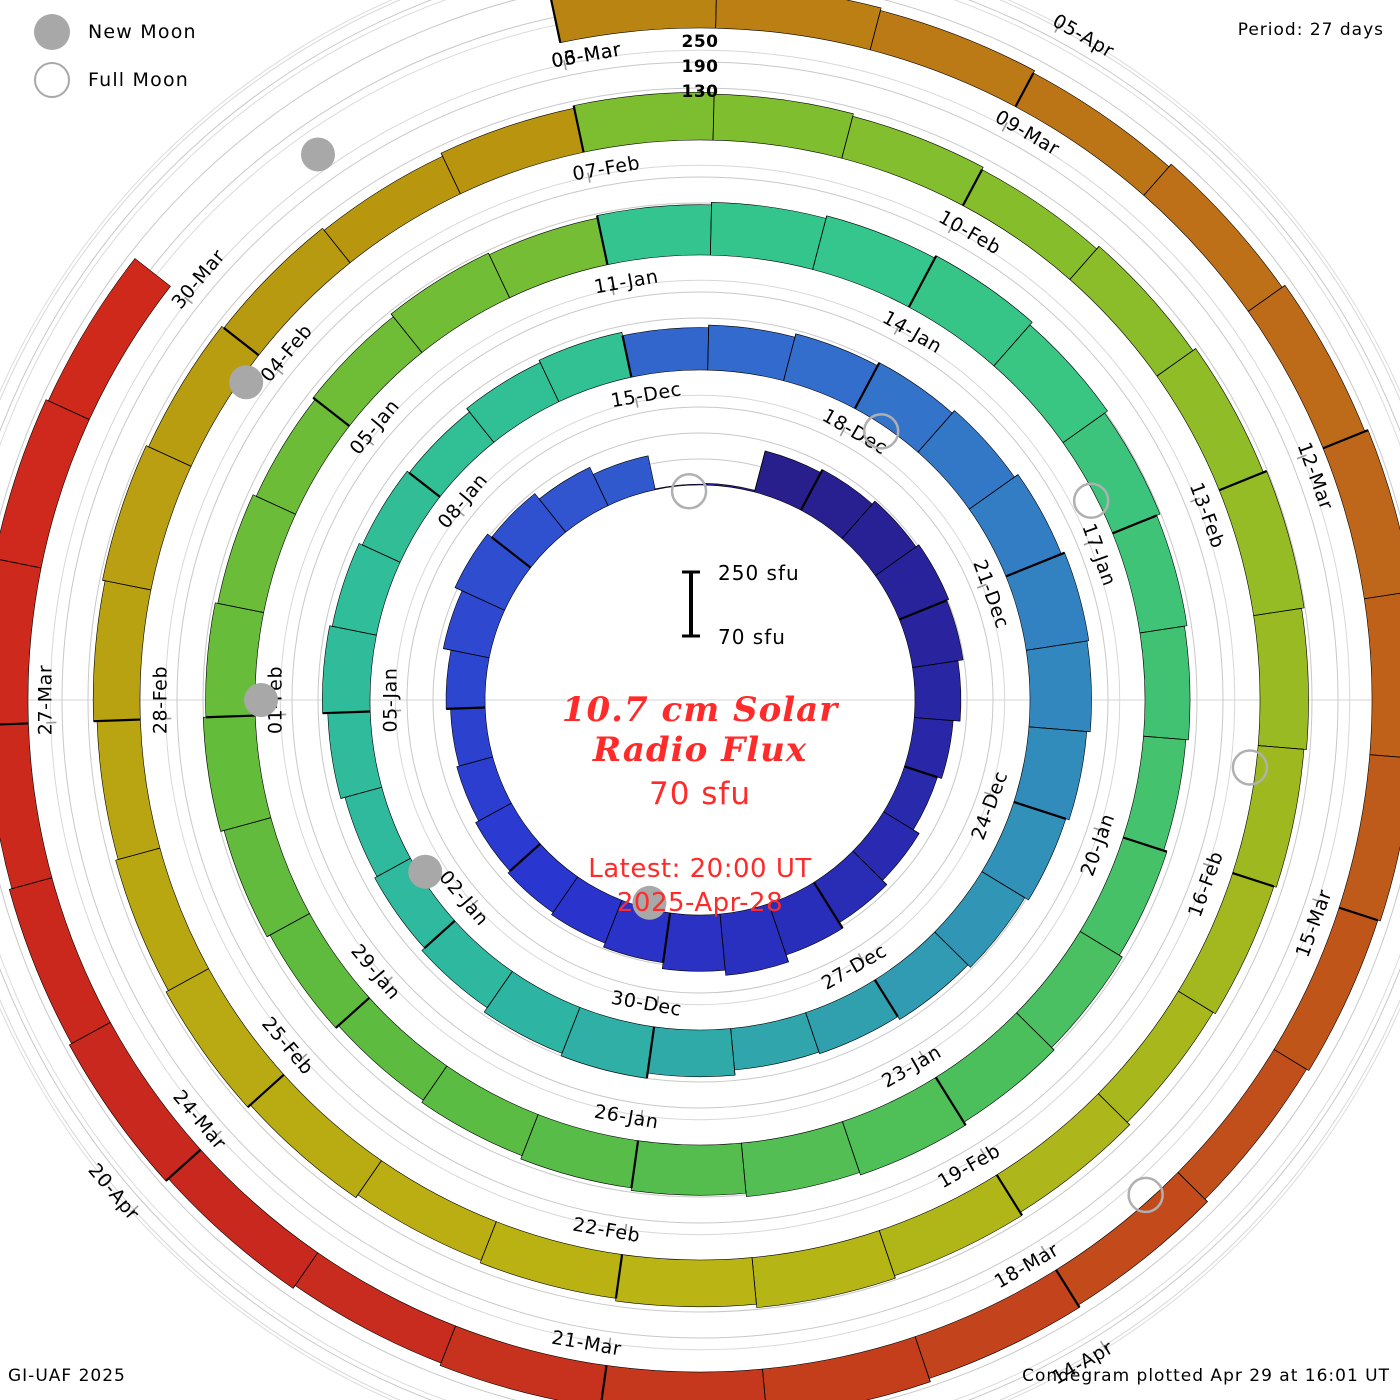 The height and width of the screenshot is (1400, 1400). I want to click on top-scale-130: 130, so click(700, 92).